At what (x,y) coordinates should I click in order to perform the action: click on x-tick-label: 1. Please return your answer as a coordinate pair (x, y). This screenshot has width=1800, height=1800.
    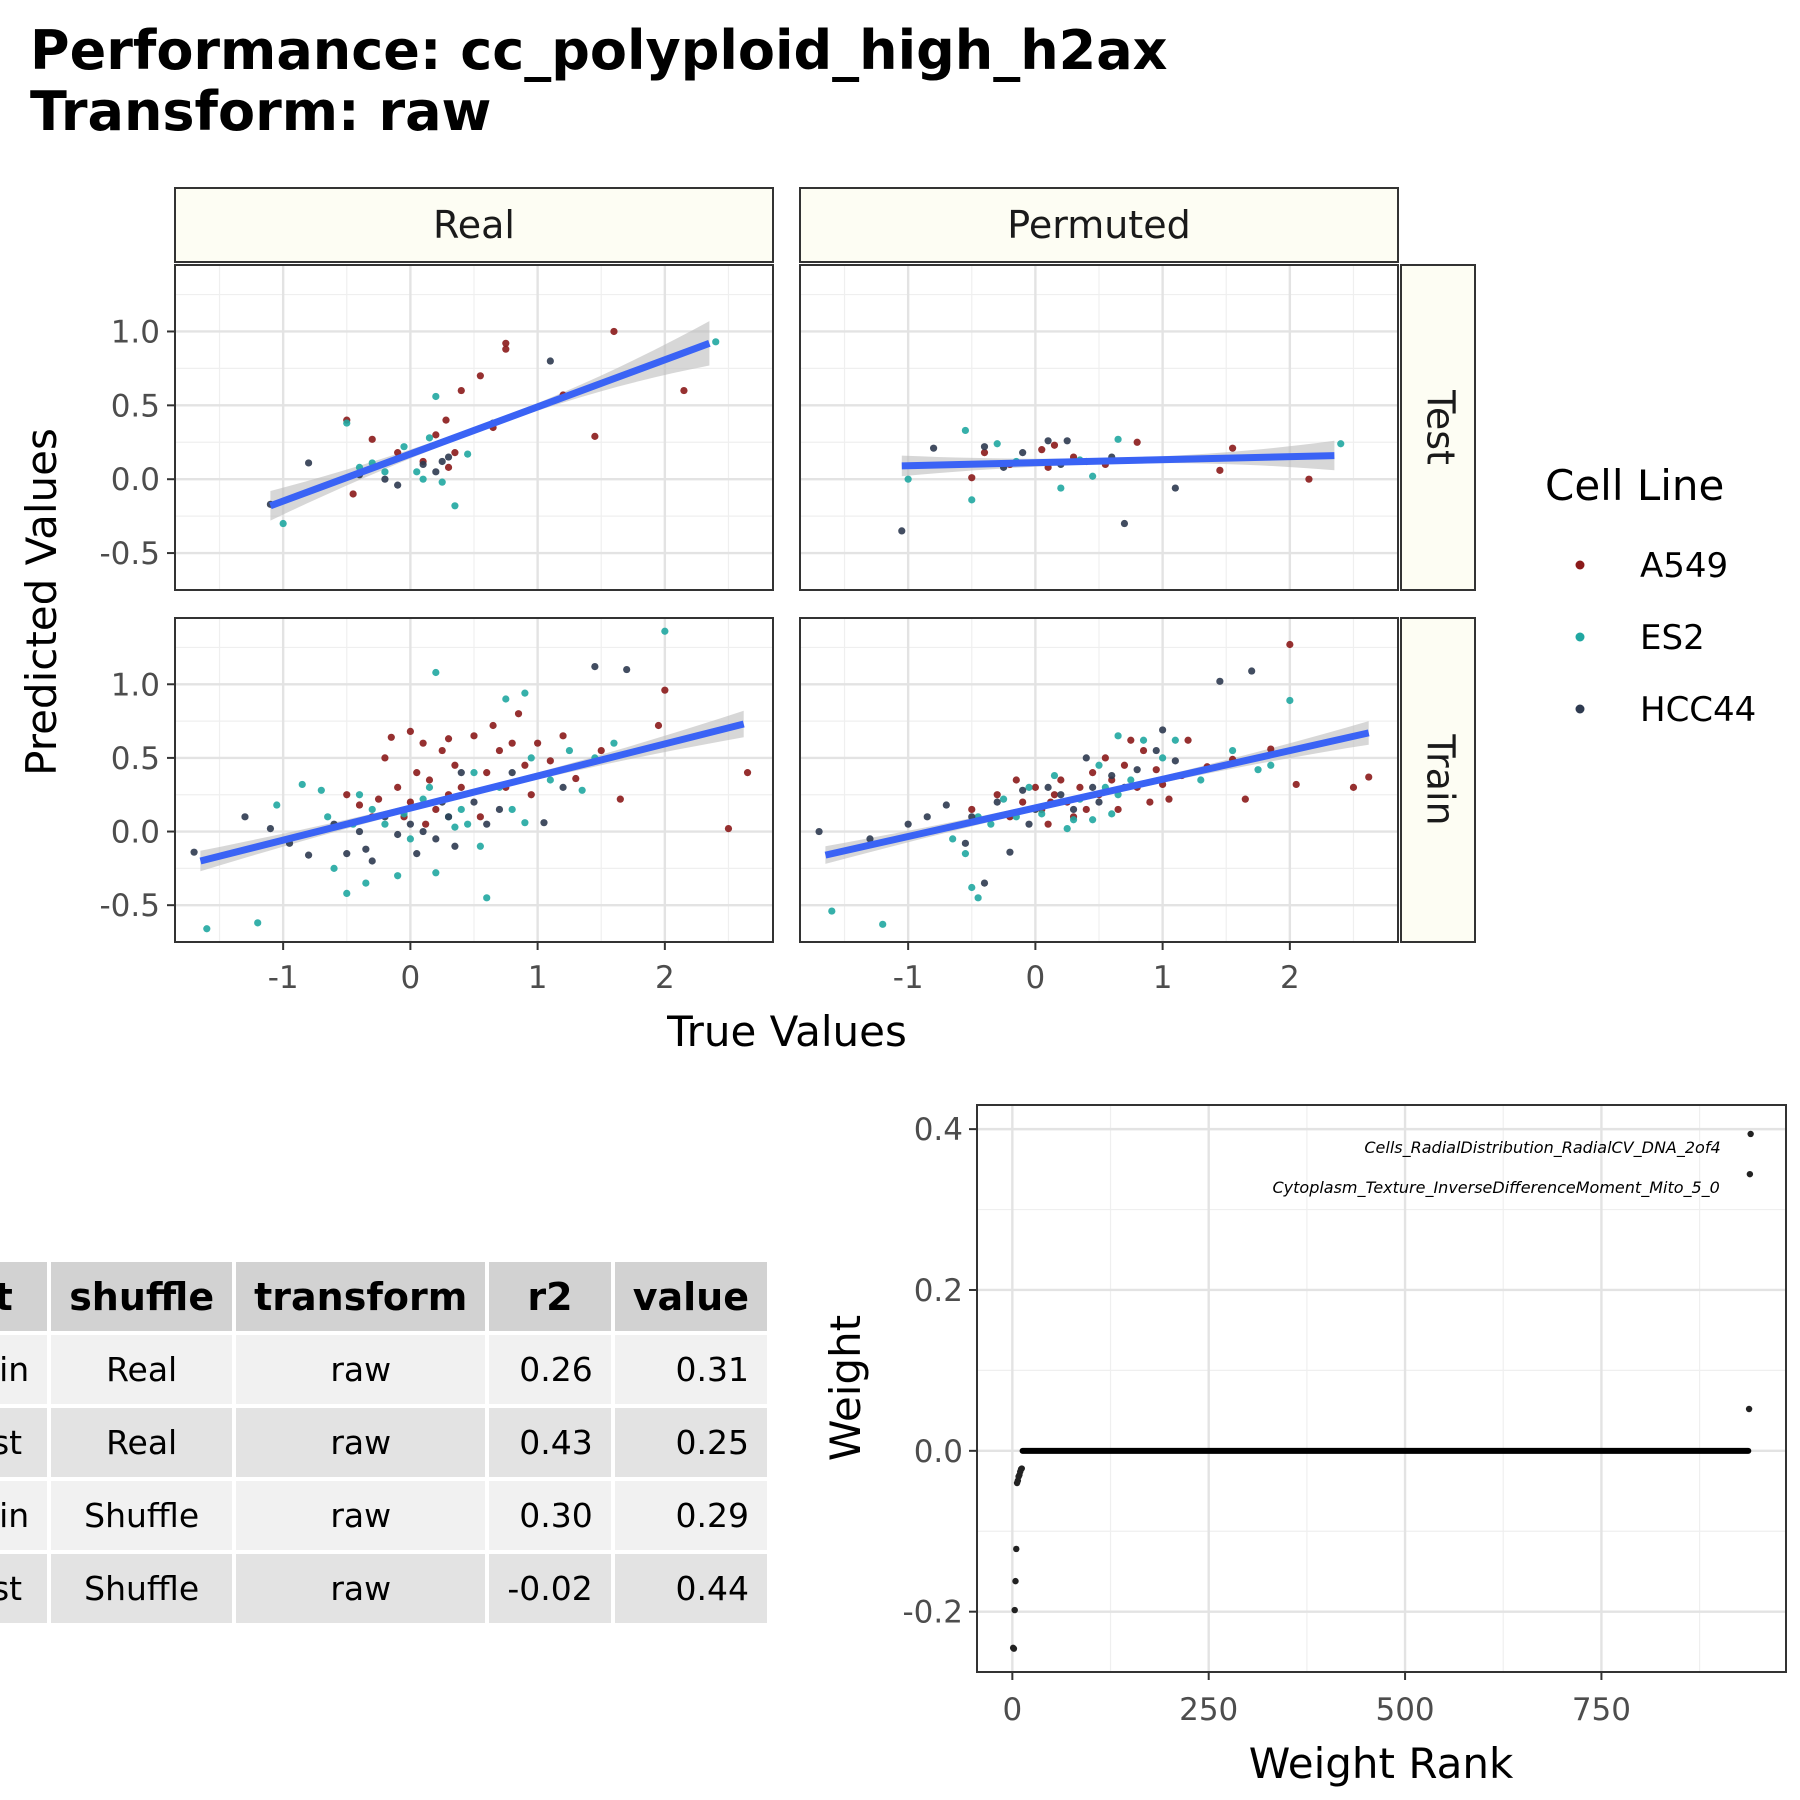
    Looking at the image, I should click on (1163, 978).